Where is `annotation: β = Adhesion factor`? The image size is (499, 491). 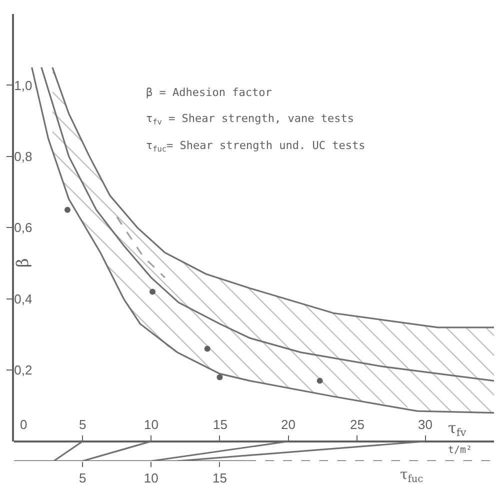
annotation: β = Adhesion factor is located at coordinates (209, 92).